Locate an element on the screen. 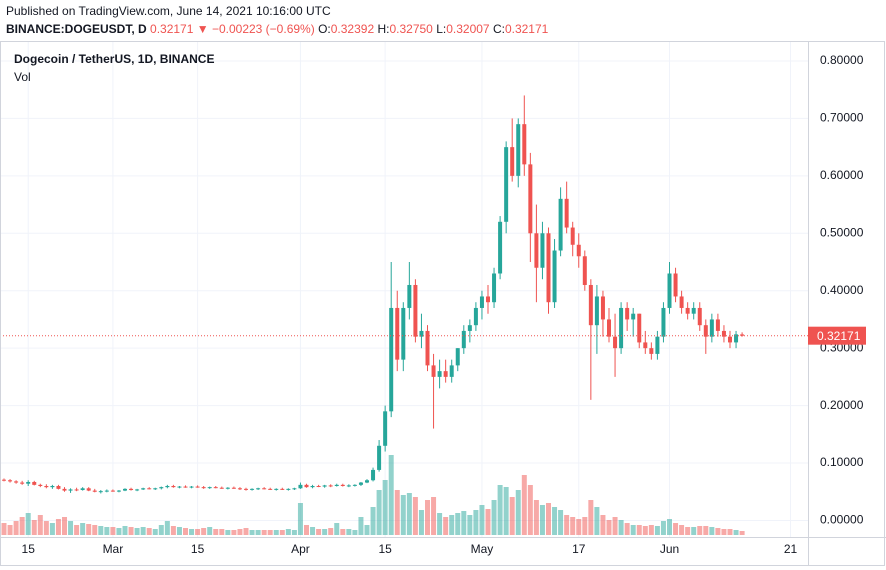  ohlc-value: 0.32171 is located at coordinates (527, 29).